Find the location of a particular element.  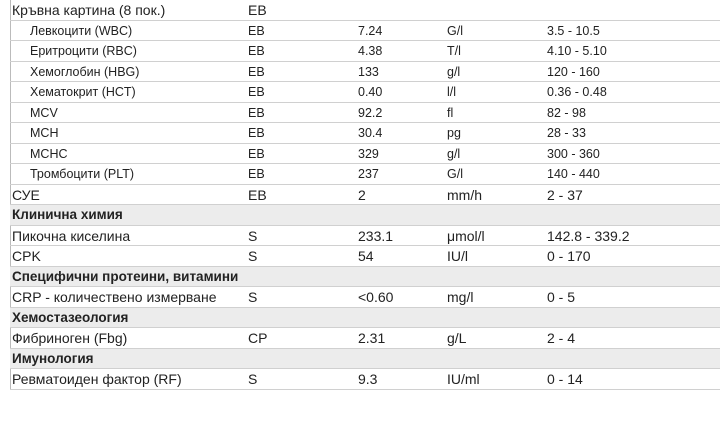

section-title: Специфични протеини, витамини is located at coordinates (125, 276).